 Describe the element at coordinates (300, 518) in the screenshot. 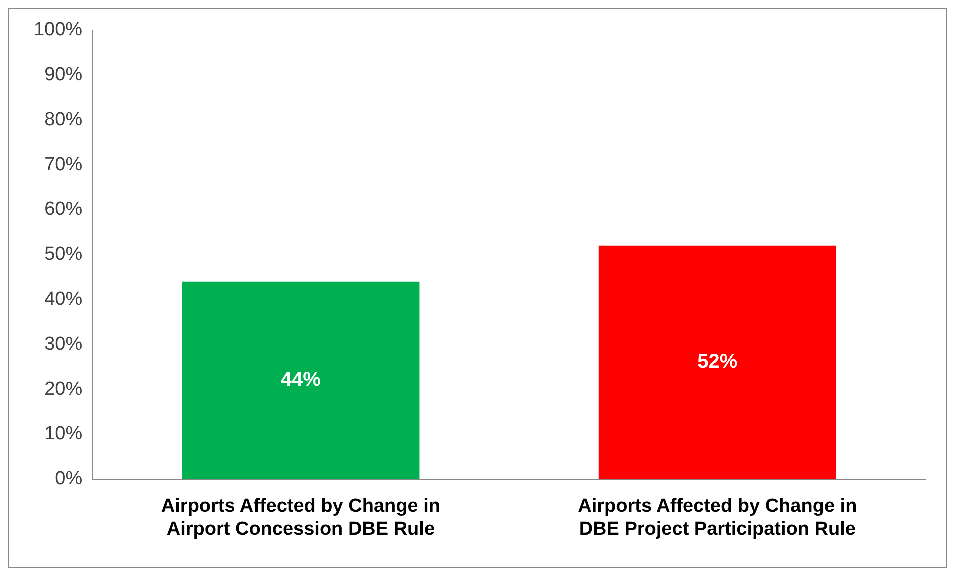

I see `x-tick-label: Airports Affected by Change in Airport Concession DBE Rule` at that location.